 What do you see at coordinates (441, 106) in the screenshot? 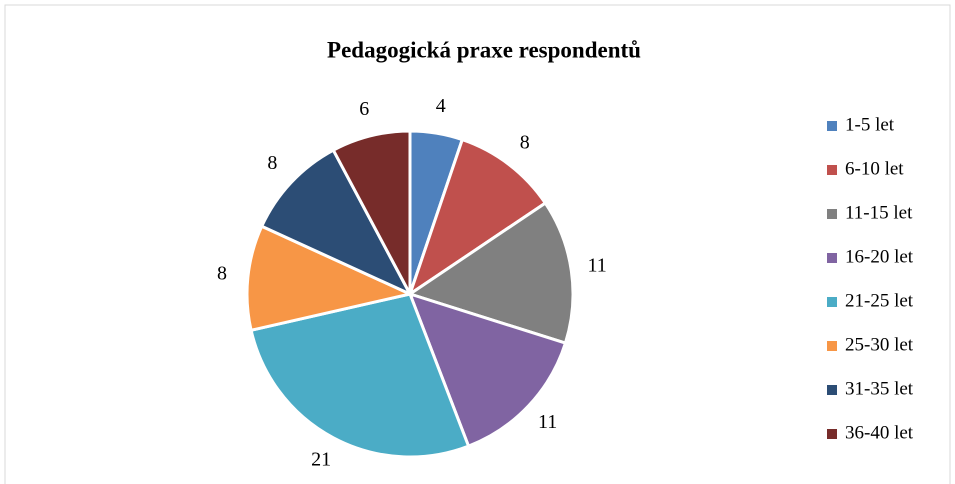
I see `data-label: 4` at bounding box center [441, 106].